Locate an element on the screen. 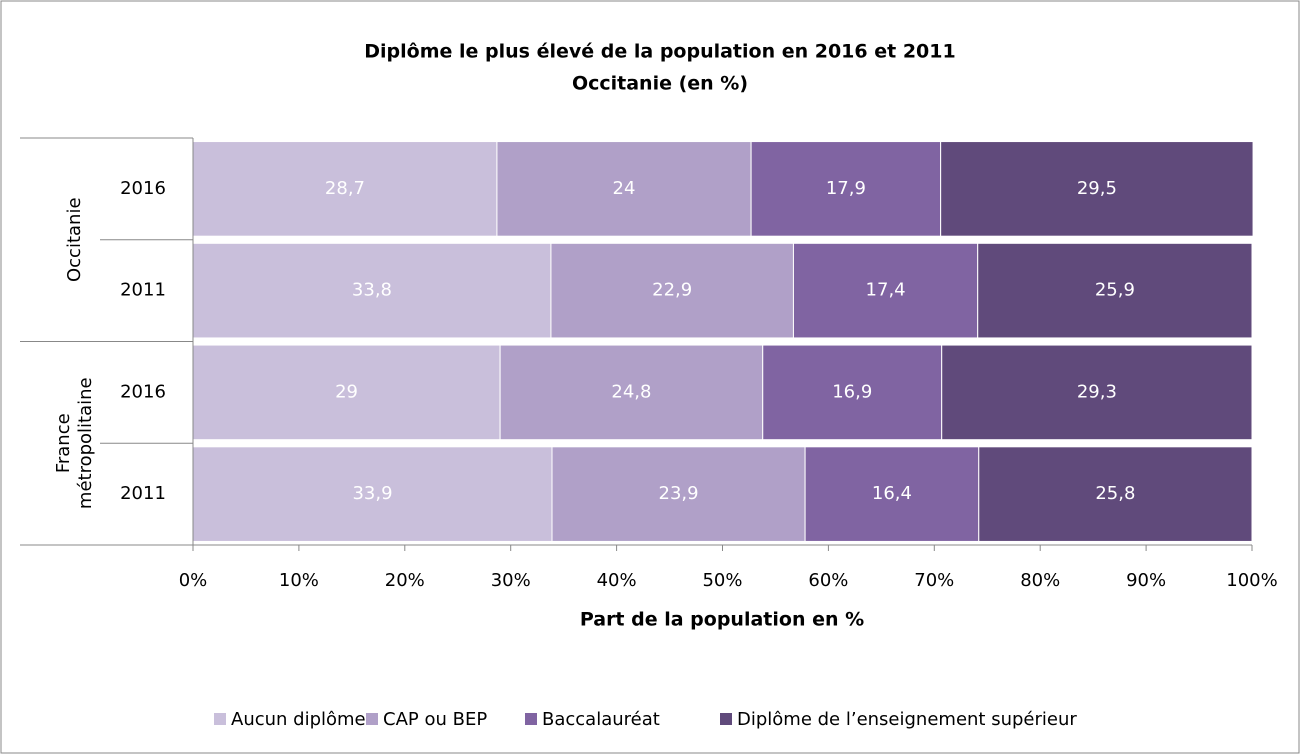  x-tick-label: 10% is located at coordinates (299, 580).